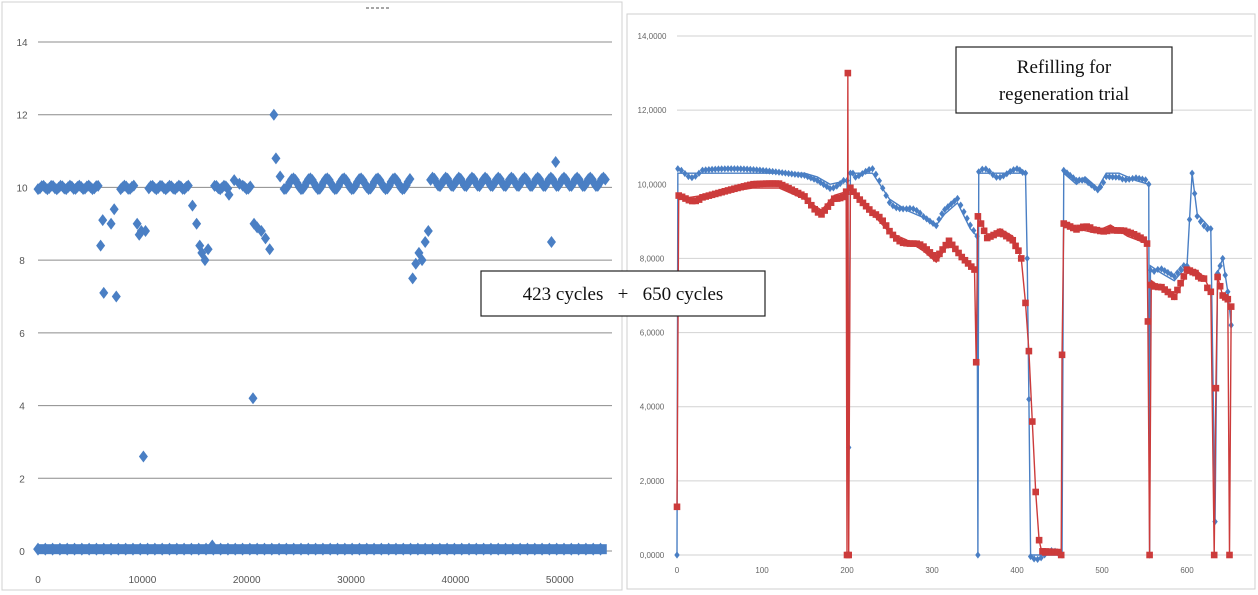 This screenshot has width=1258, height=595. What do you see at coordinates (652, 36) in the screenshot?
I see `right-y-tick-label: 14,0000` at bounding box center [652, 36].